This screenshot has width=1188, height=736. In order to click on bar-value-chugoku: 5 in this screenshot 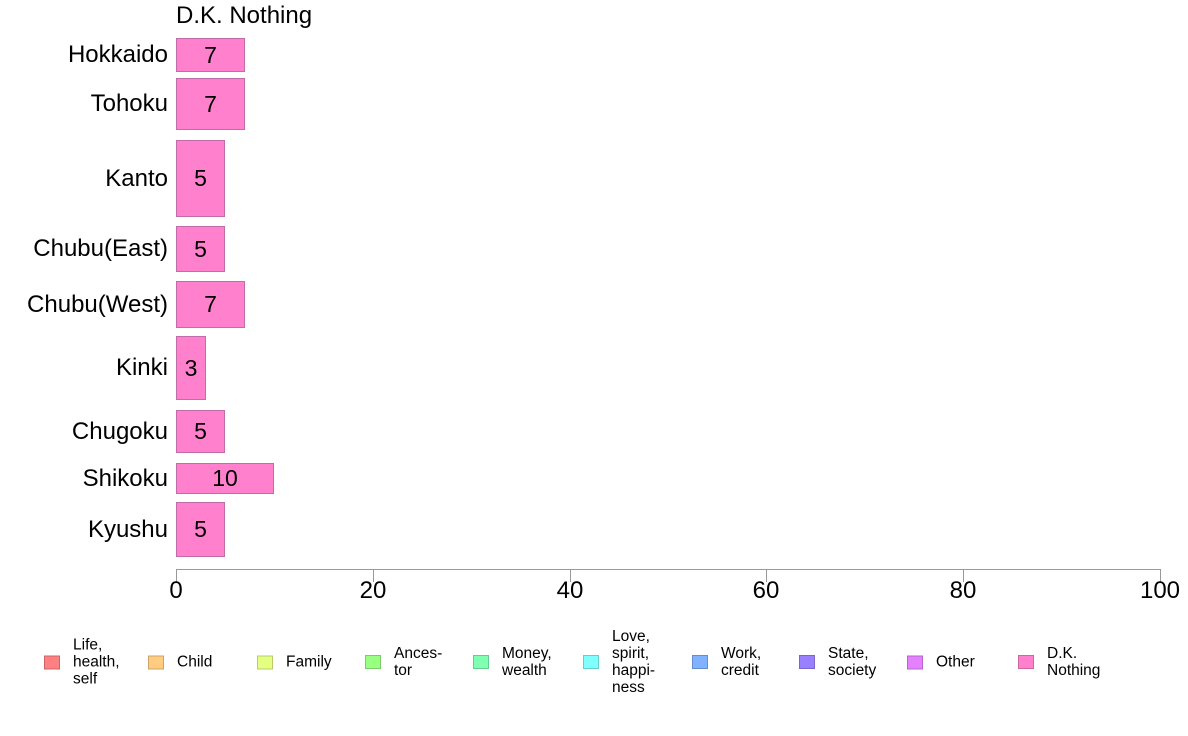, I will do `click(200, 431)`.